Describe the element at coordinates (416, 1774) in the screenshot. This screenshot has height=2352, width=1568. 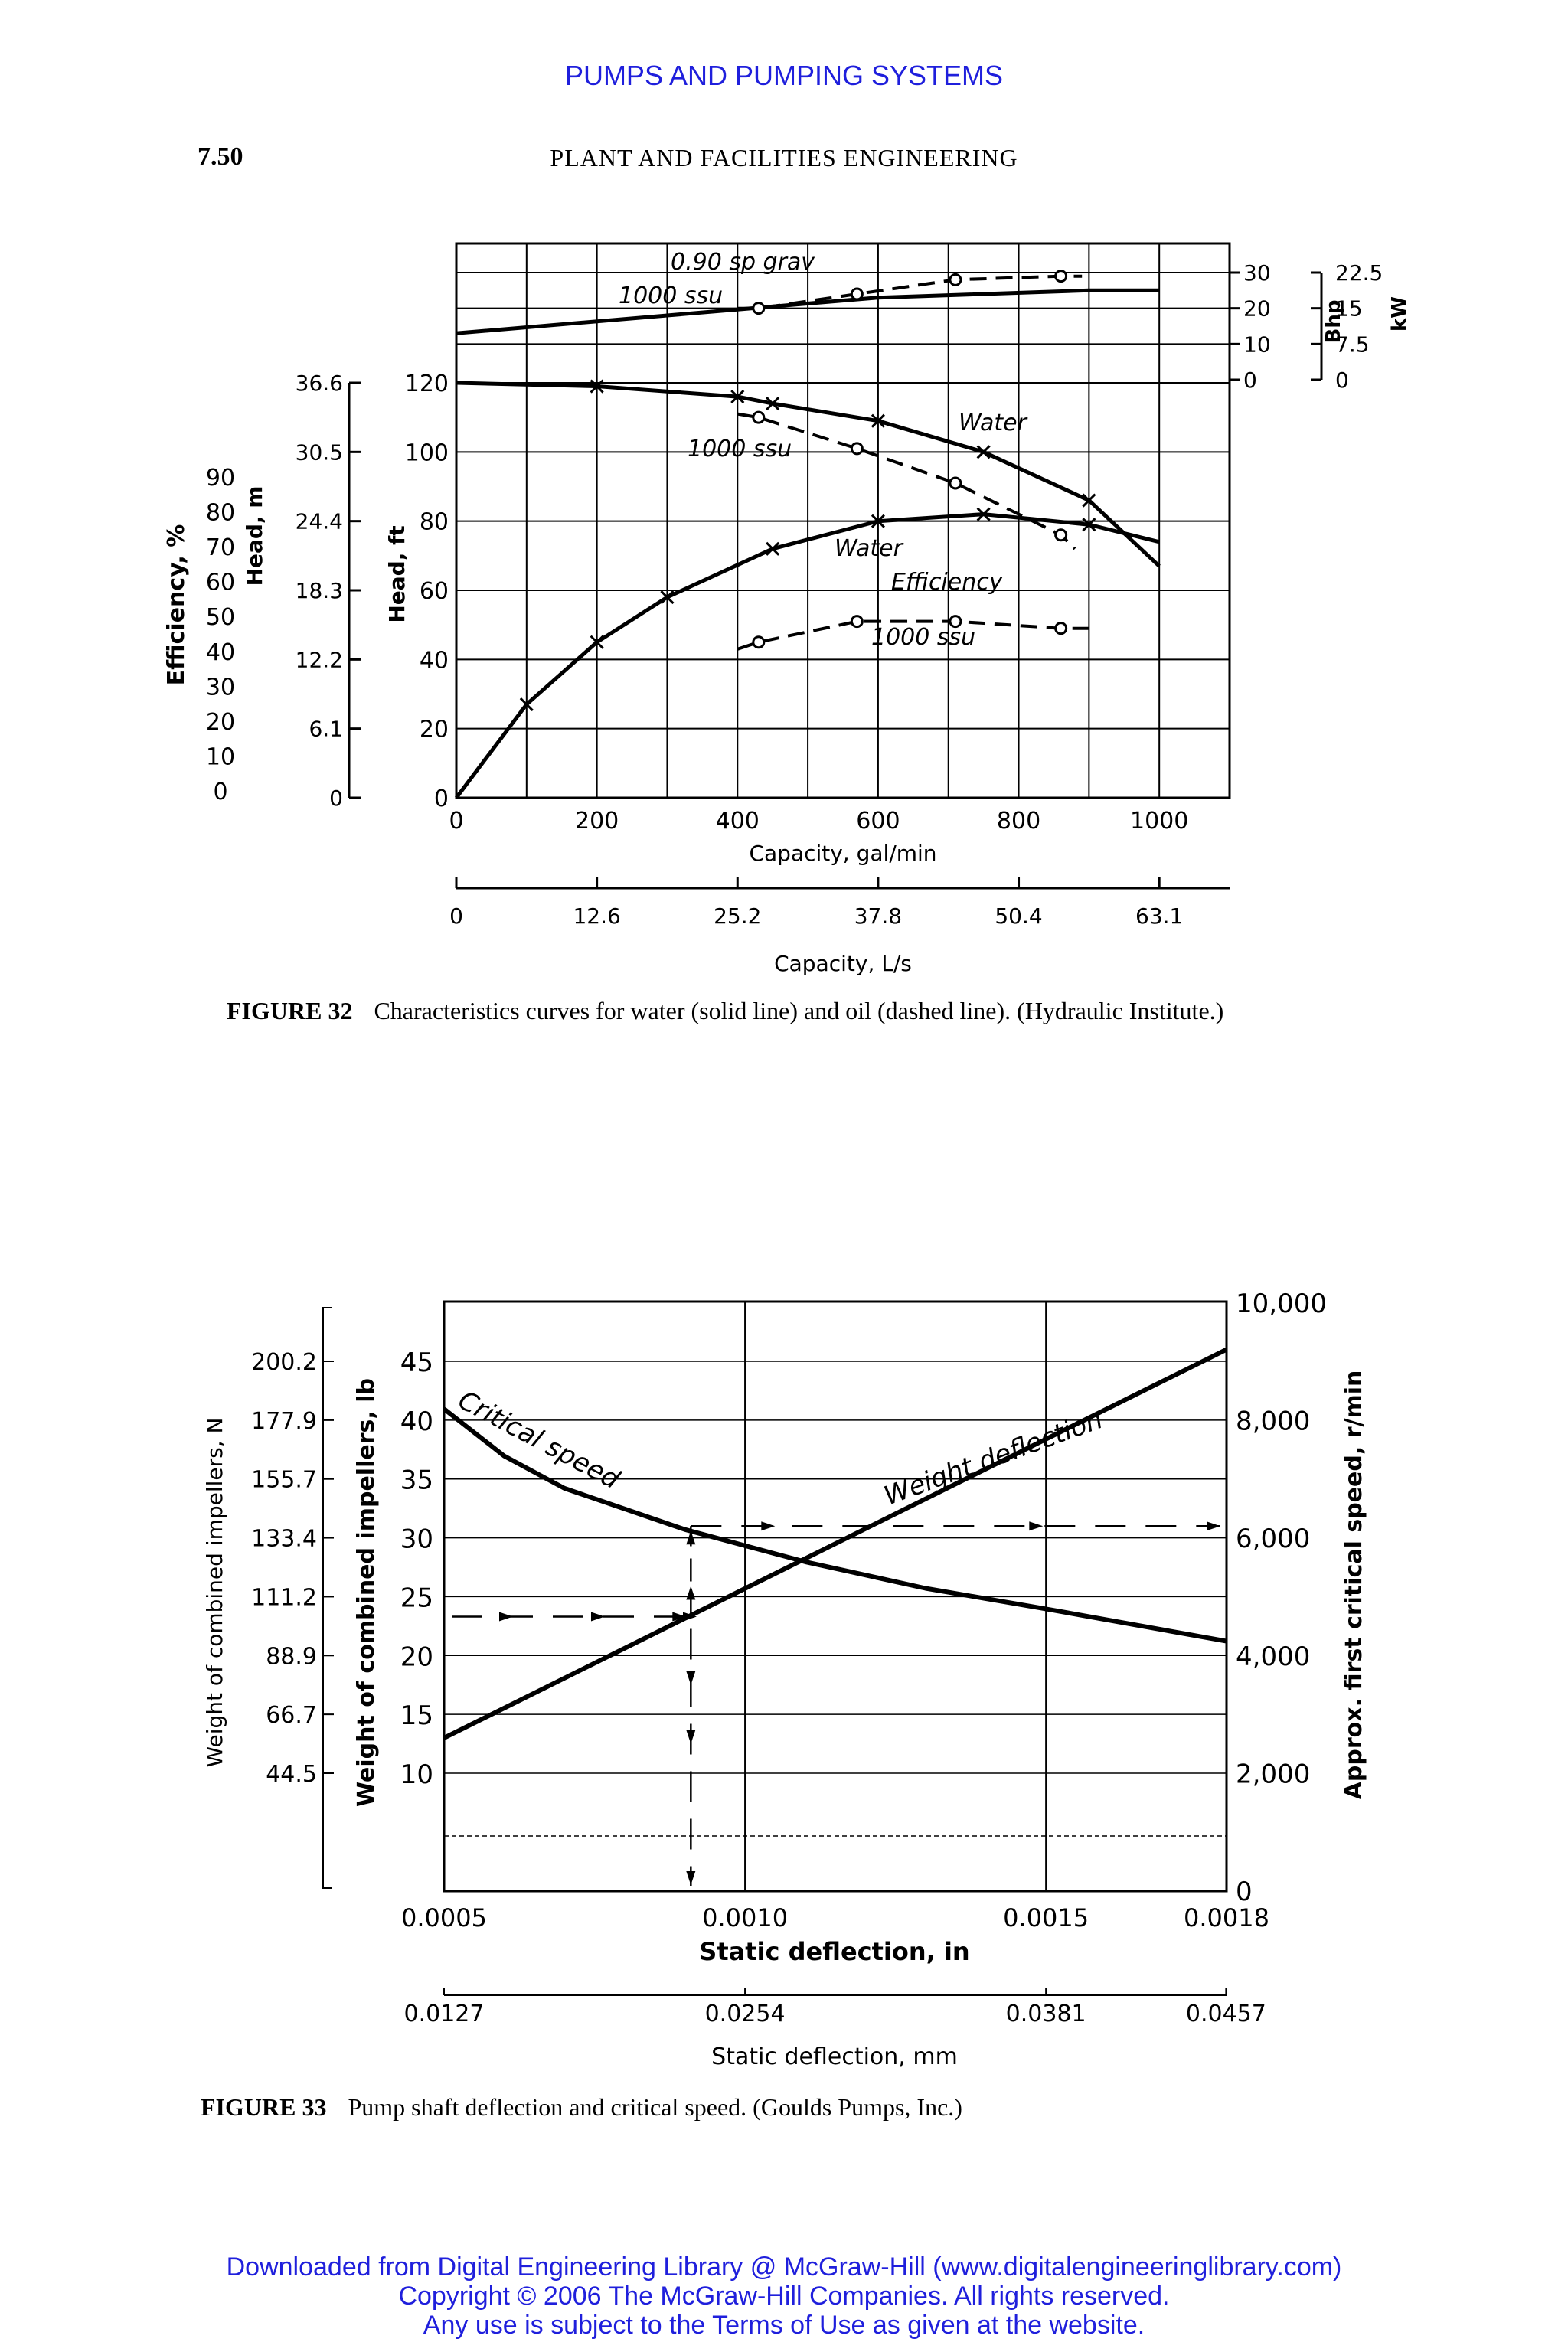
I see `fig33-lb-tick-label: 10` at that location.